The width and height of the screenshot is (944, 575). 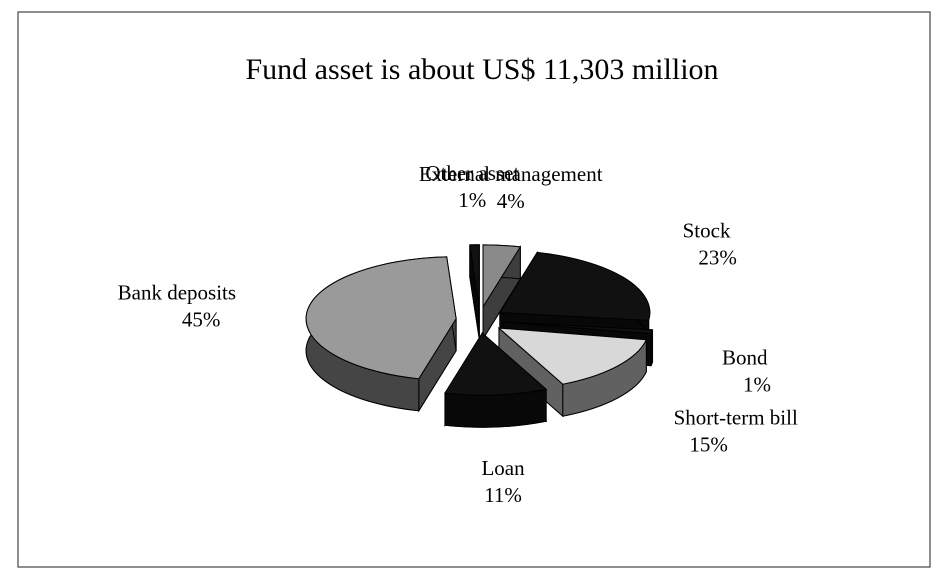 I want to click on slice-label: Bond, so click(x=745, y=357).